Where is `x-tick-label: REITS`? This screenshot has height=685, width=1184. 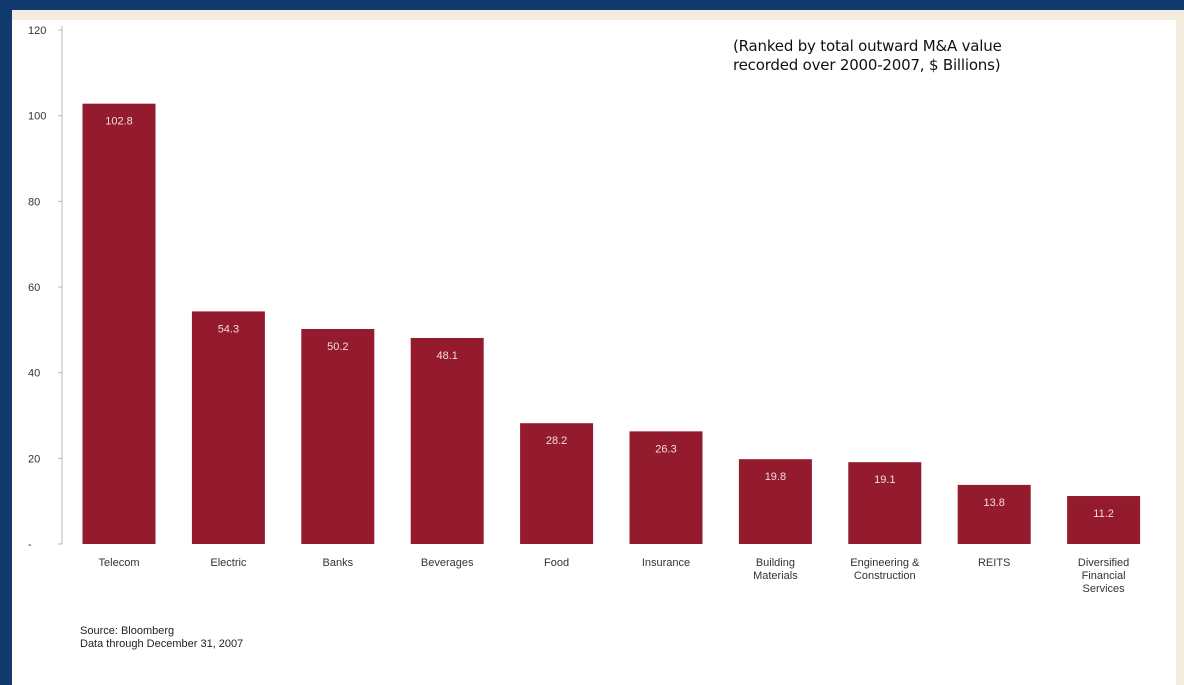
x-tick-label: REITS is located at coordinates (994, 563).